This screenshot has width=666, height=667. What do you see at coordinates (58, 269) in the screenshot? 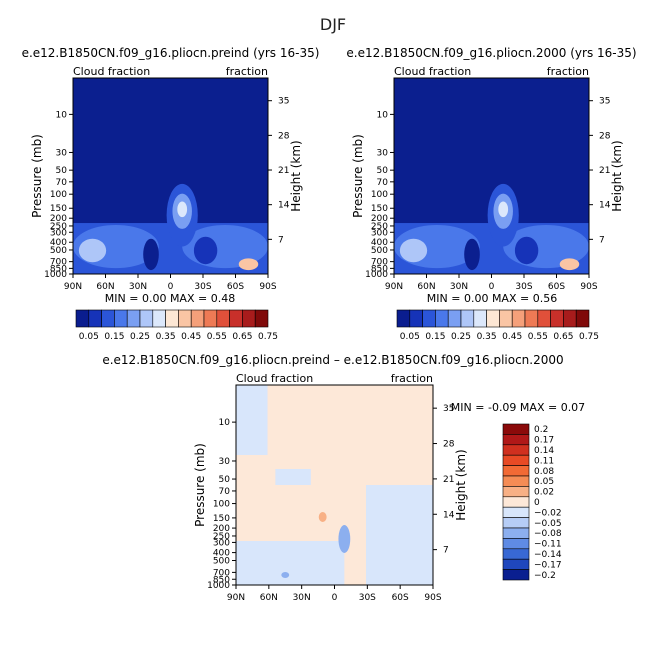
I see `y-tick-label: 850` at bounding box center [58, 269].